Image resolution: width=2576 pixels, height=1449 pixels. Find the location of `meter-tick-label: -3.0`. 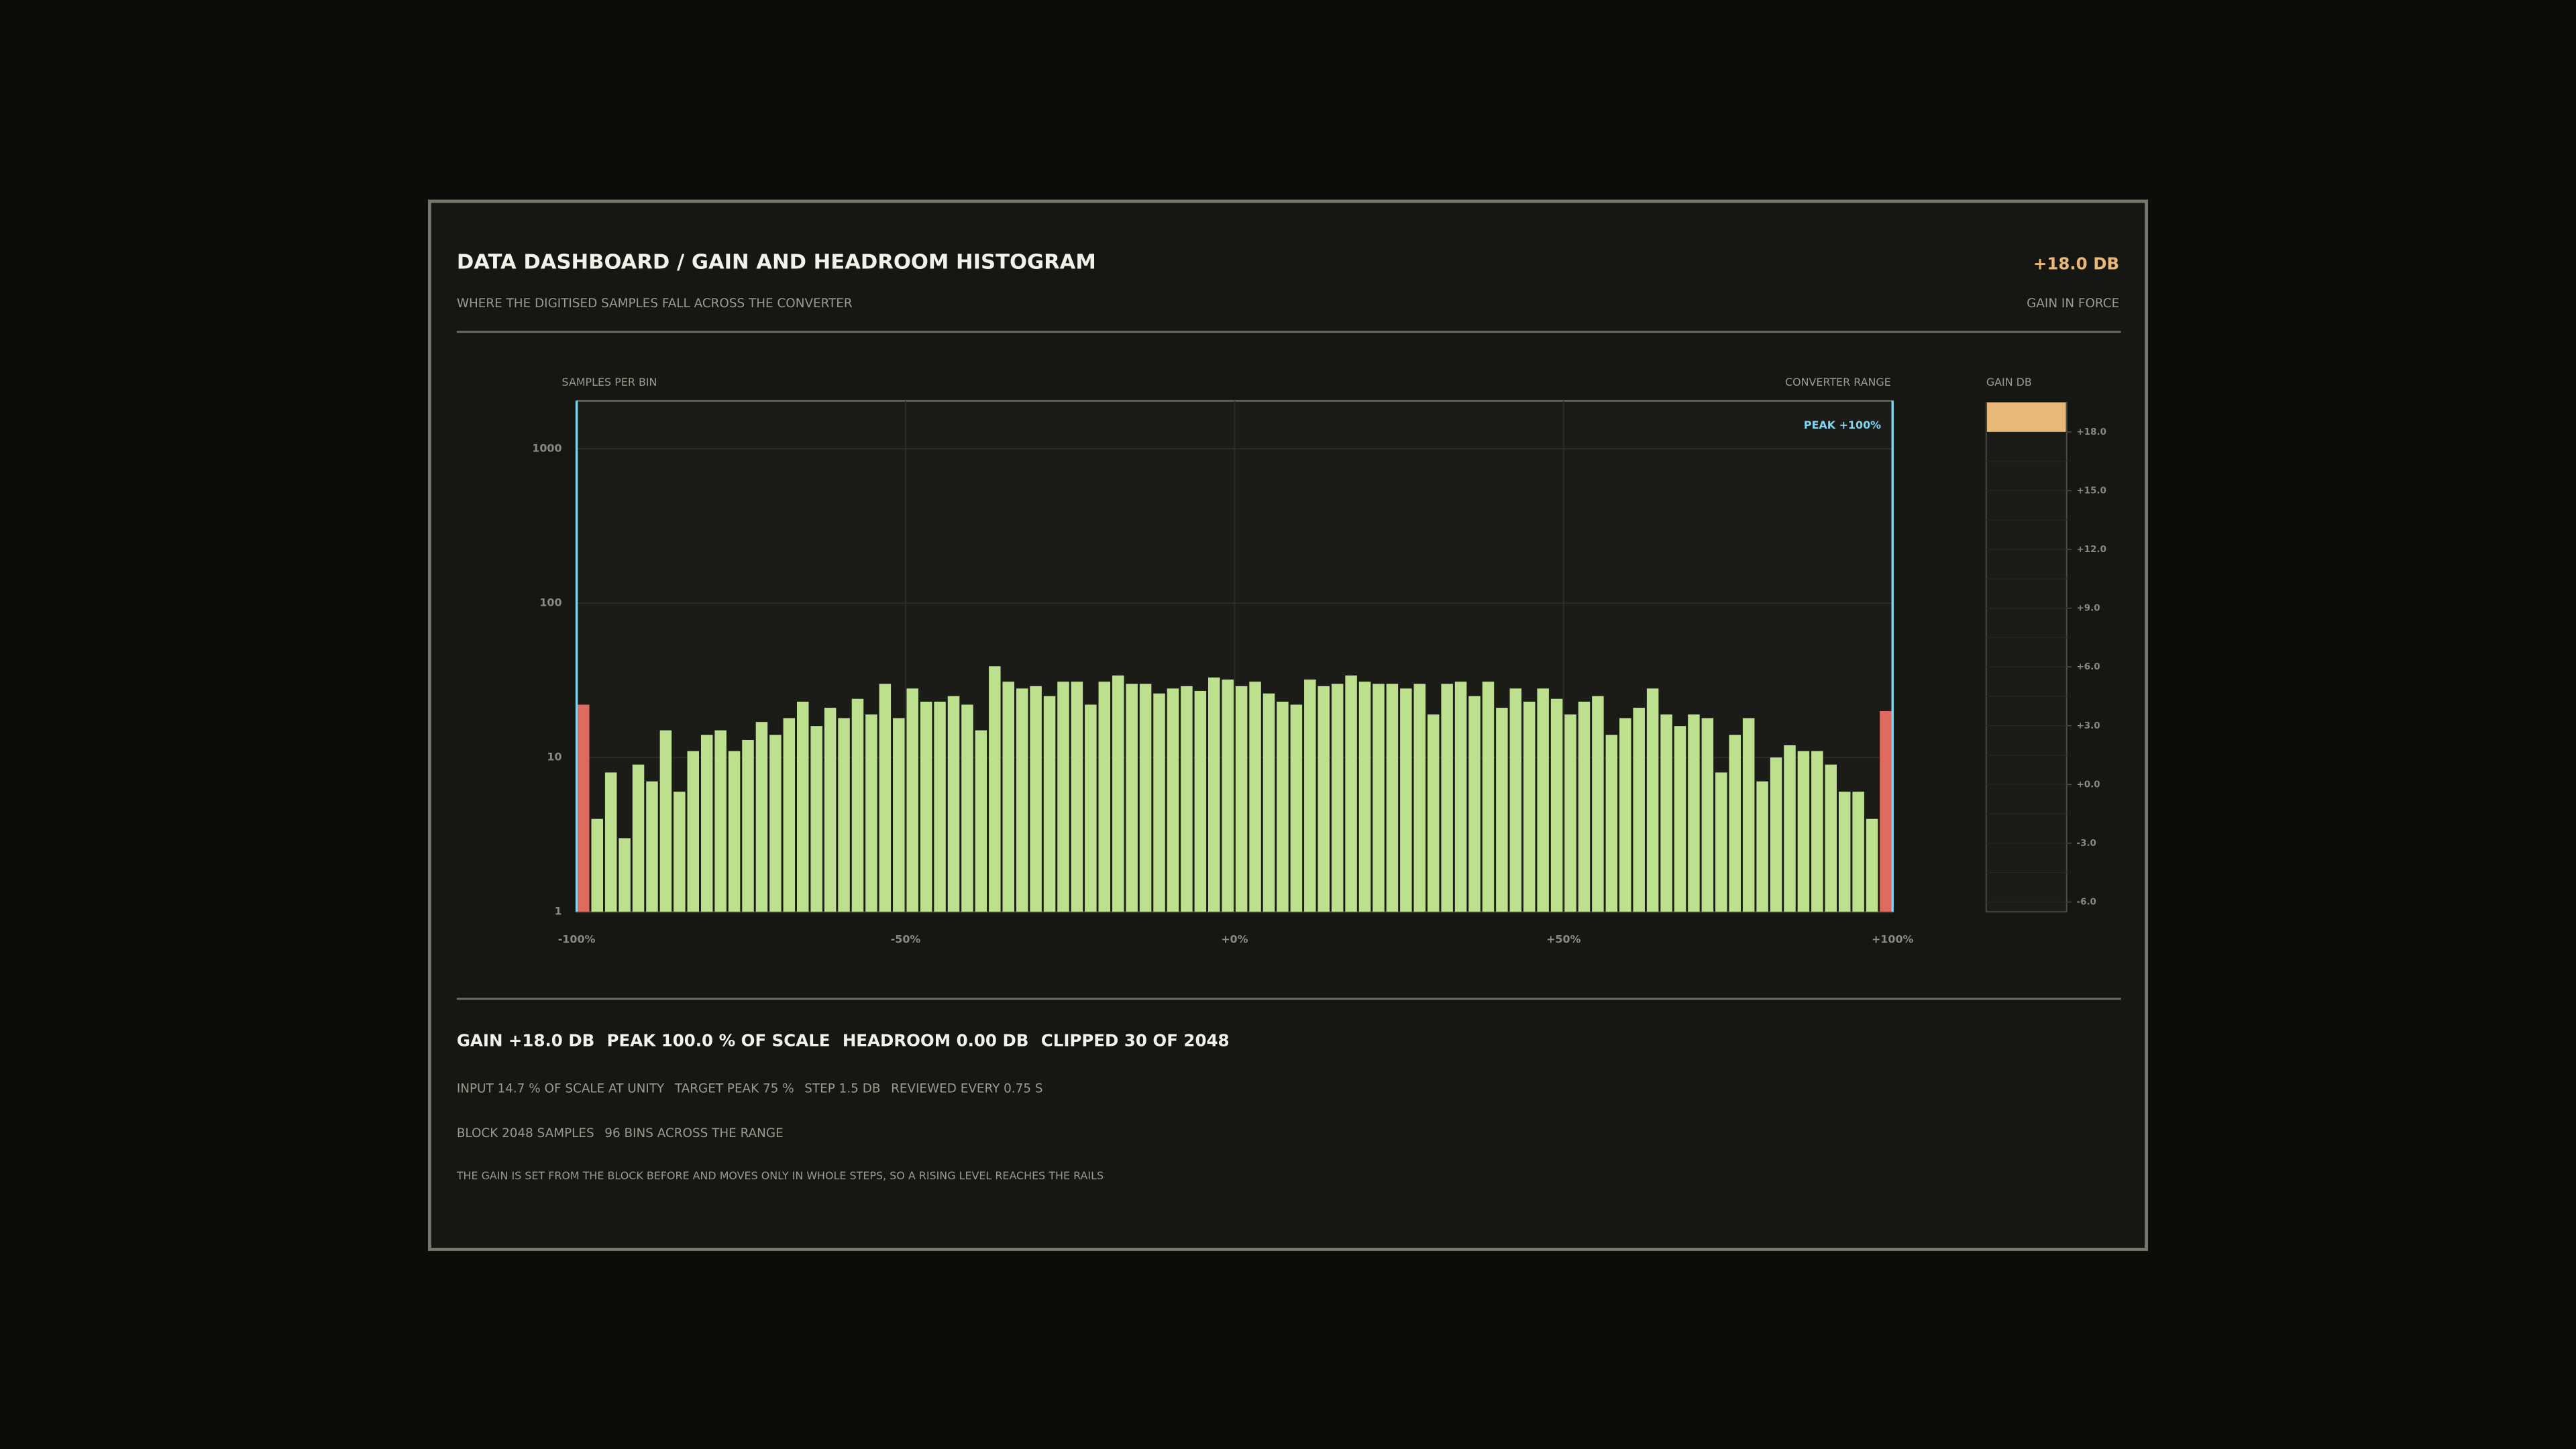

meter-tick-label: -3.0 is located at coordinates (2086, 844).